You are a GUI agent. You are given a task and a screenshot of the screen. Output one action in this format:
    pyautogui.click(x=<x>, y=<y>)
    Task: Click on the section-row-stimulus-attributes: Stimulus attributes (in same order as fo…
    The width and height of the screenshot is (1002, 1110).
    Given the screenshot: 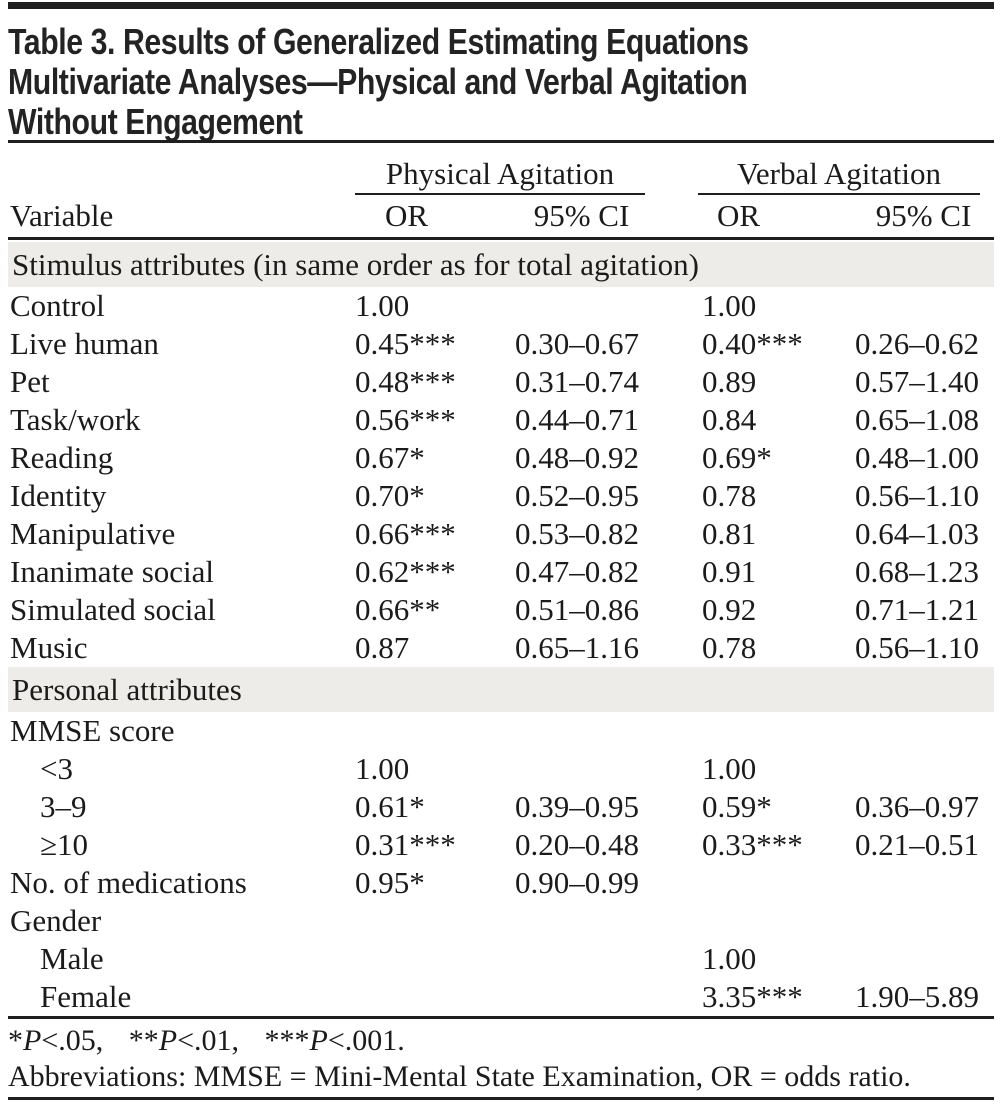 What is the action you would take?
    pyautogui.click(x=501, y=264)
    